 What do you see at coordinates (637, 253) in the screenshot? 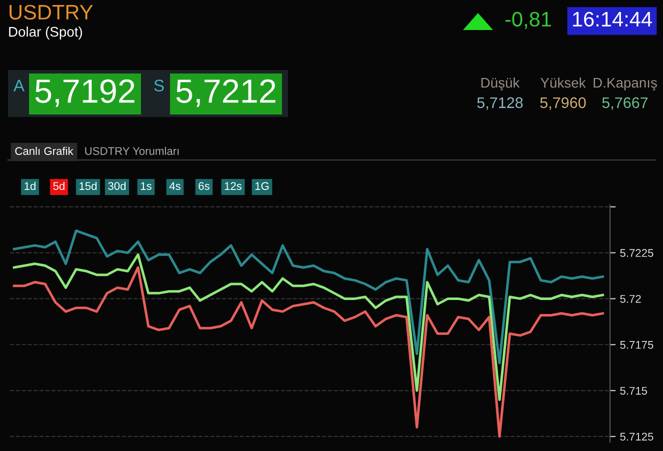
I see `y-tick-label: 5.7225` at bounding box center [637, 253].